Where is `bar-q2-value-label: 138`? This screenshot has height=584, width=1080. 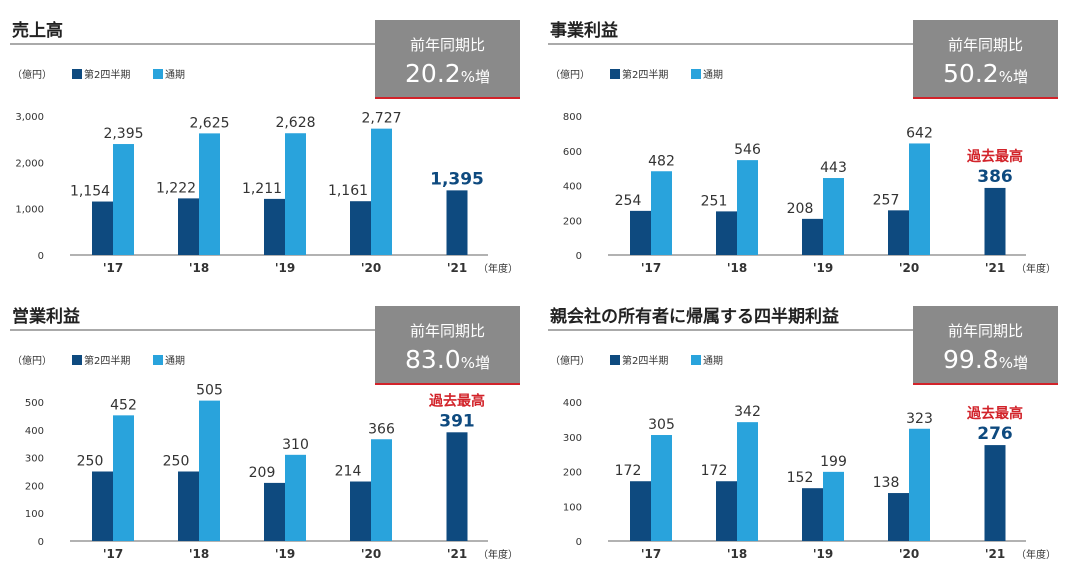 bar-q2-value-label: 138 is located at coordinates (886, 483).